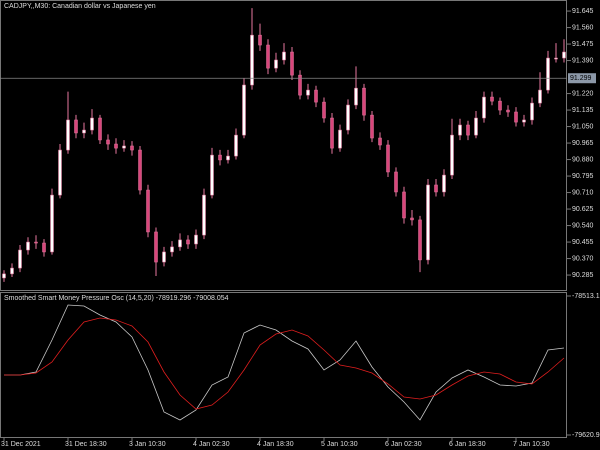 This screenshot has width=600, height=450. Describe the element at coordinates (339, 444) in the screenshot. I see `x-tick-label: 5 Jan 10:30` at that location.